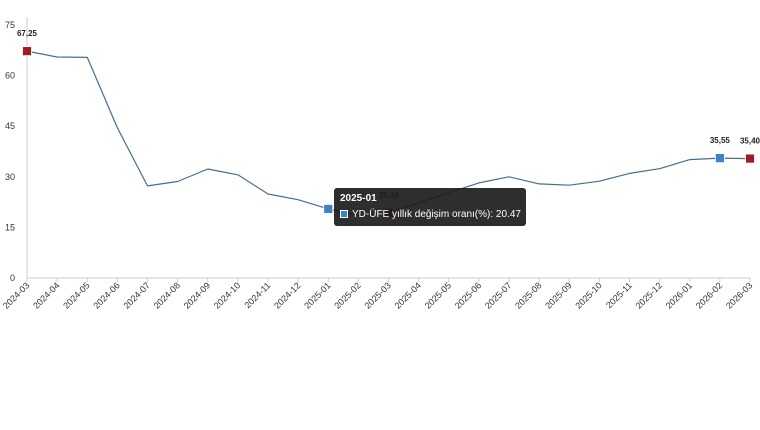  What do you see at coordinates (12, 278) in the screenshot?
I see `y-tick-label: 0` at bounding box center [12, 278].